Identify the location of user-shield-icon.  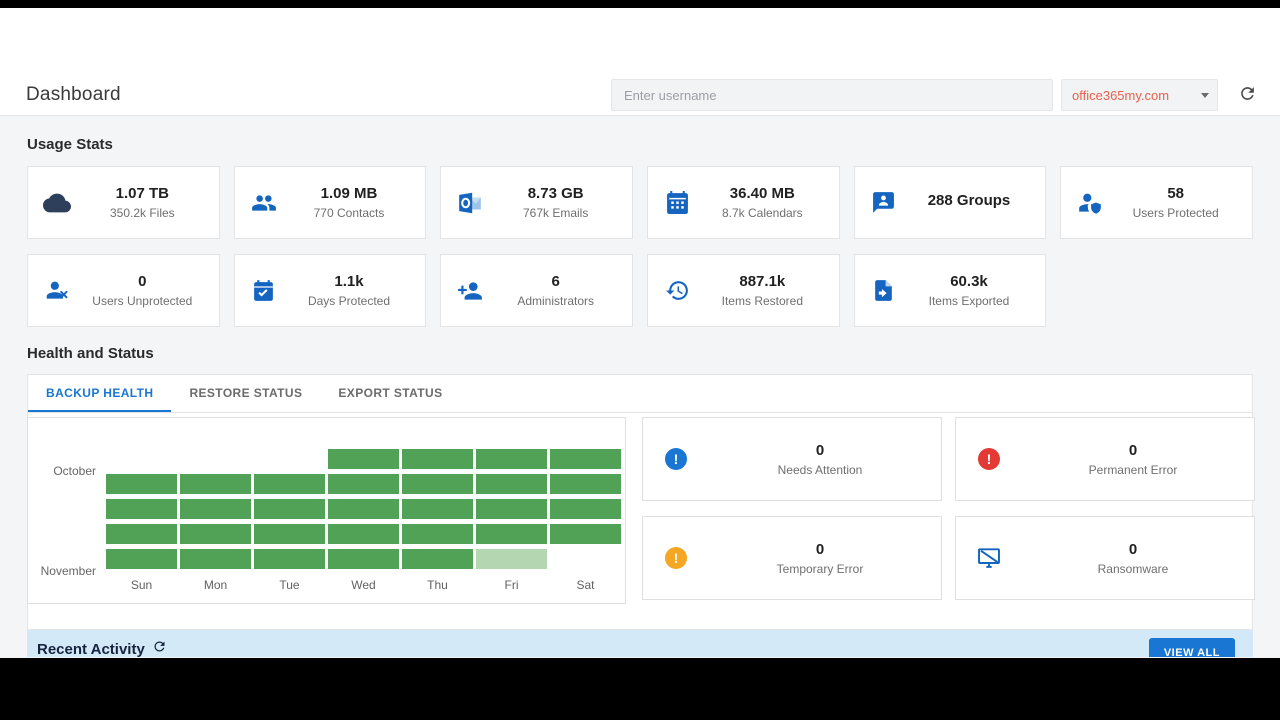
(1090, 203).